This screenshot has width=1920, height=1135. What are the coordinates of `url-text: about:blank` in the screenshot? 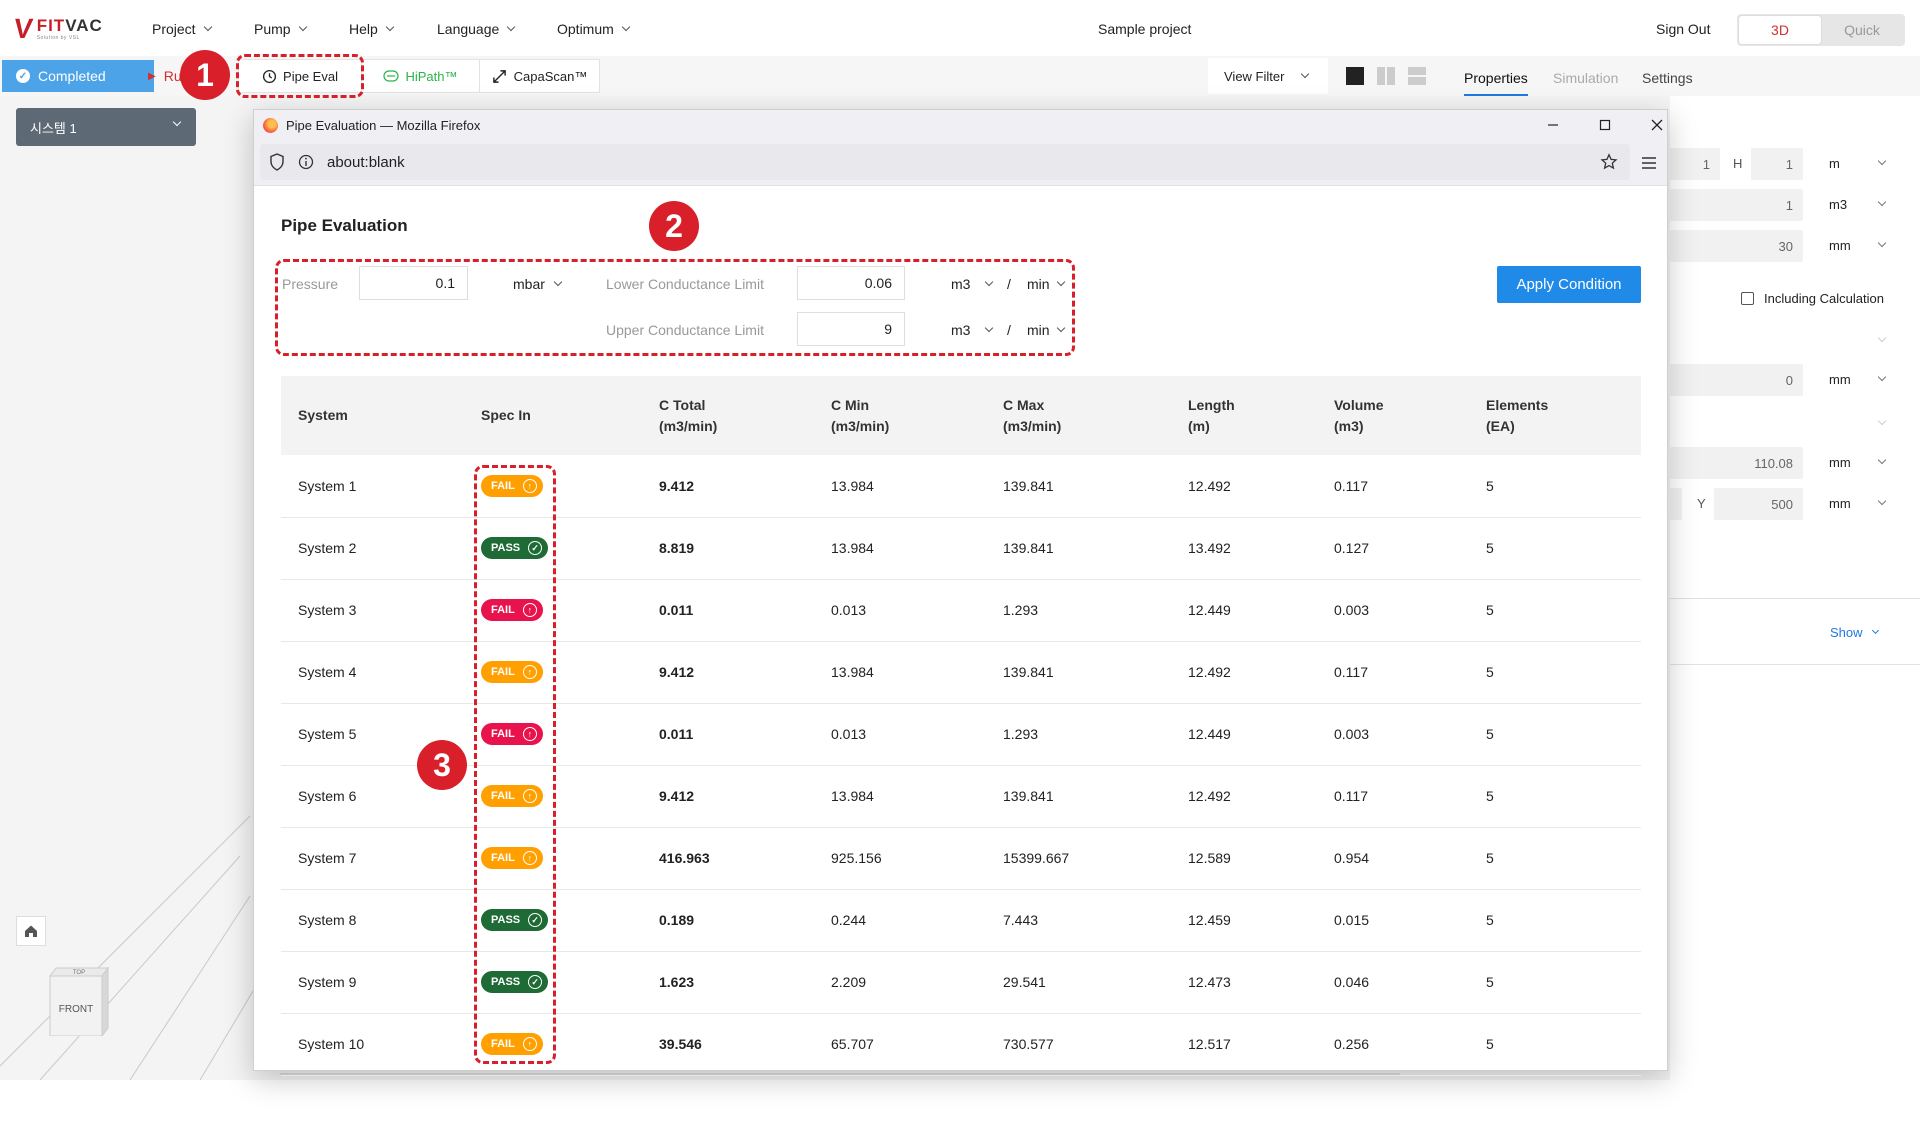 It's located at (366, 162).